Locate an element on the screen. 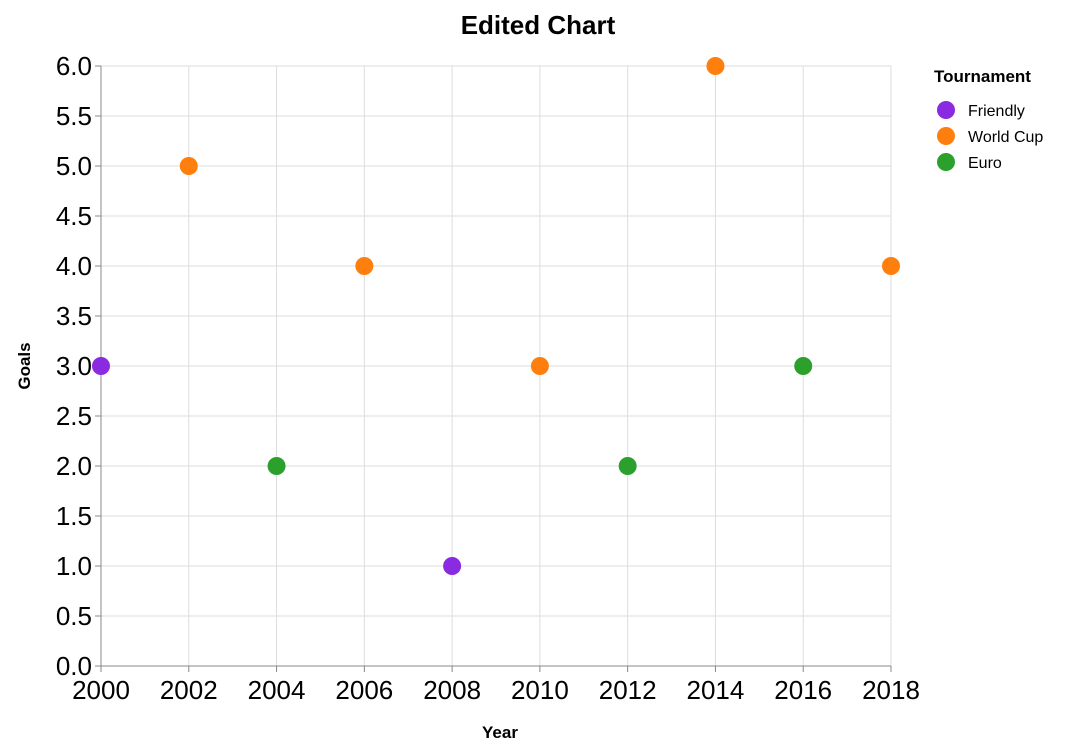  y-tick-label: 6.0 is located at coordinates (74, 66).